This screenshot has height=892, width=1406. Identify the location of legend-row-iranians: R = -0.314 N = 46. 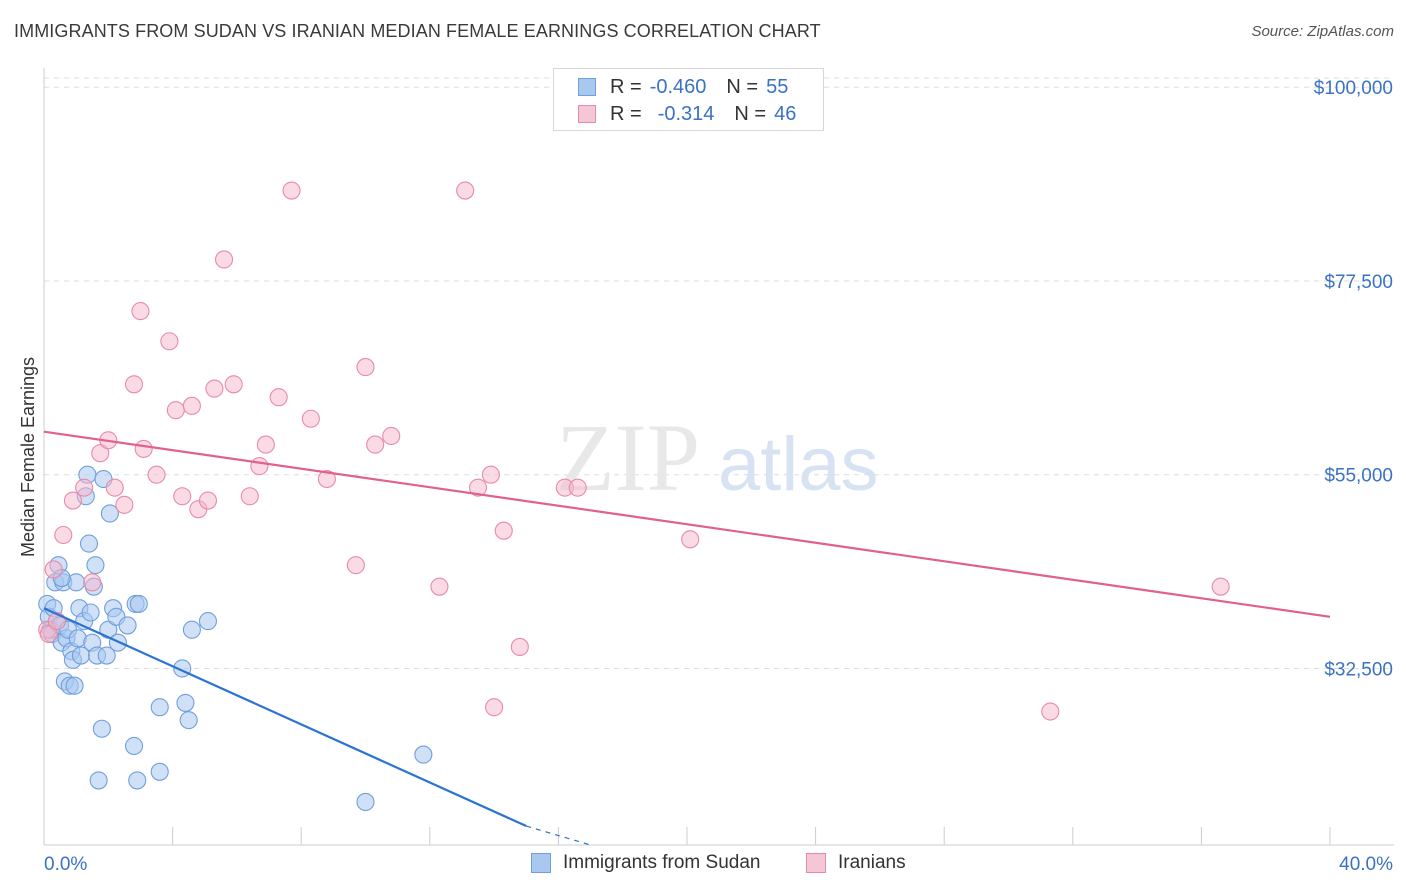
(687, 114).